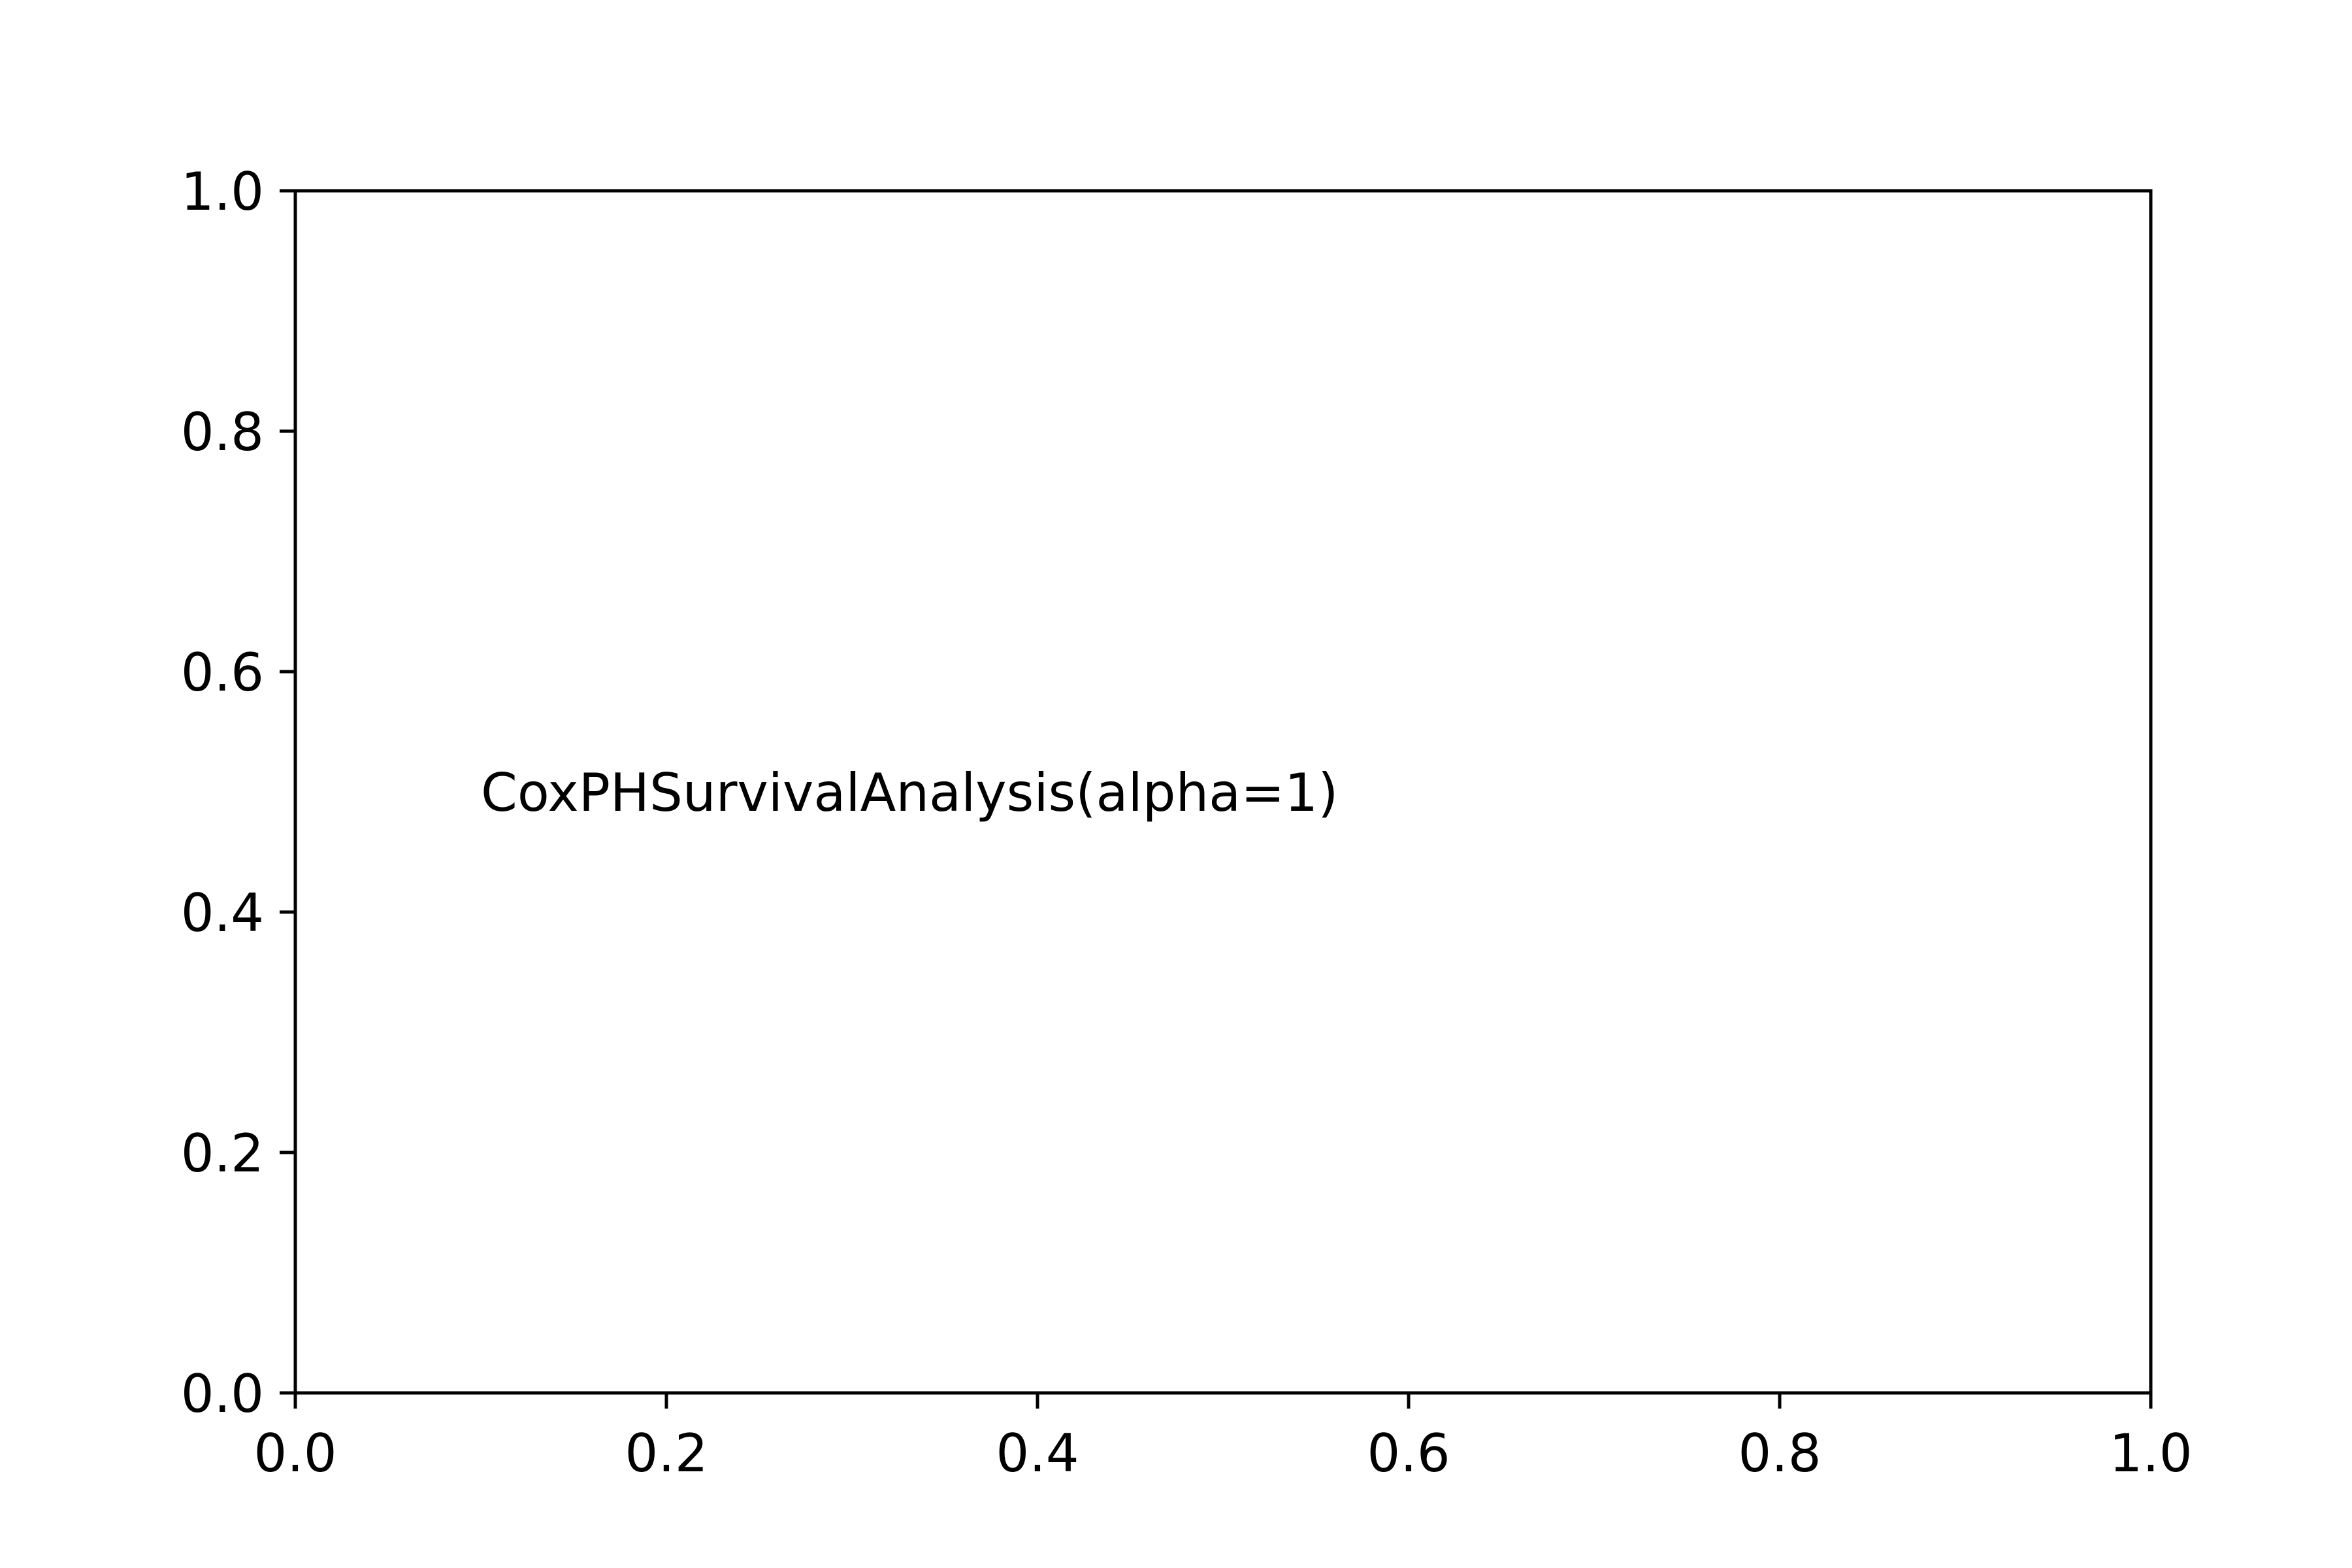 Image resolution: width=2352 pixels, height=1568 pixels. What do you see at coordinates (1779, 1453) in the screenshot?
I see `x-tick-label: 0.8` at bounding box center [1779, 1453].